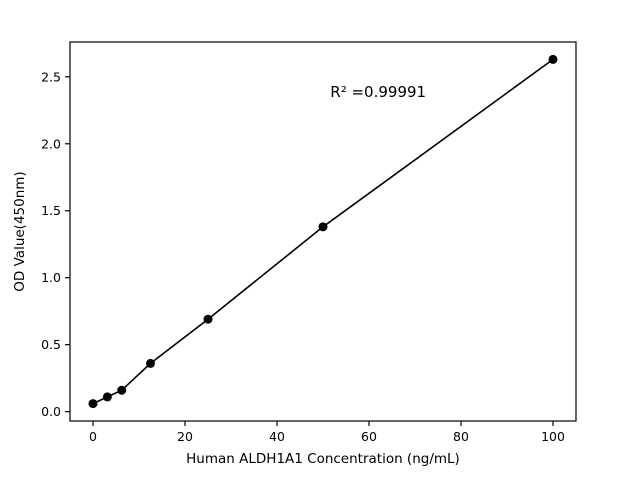  Describe the element at coordinates (51, 344) in the screenshot. I see `y-tick-label: 0.5` at that location.